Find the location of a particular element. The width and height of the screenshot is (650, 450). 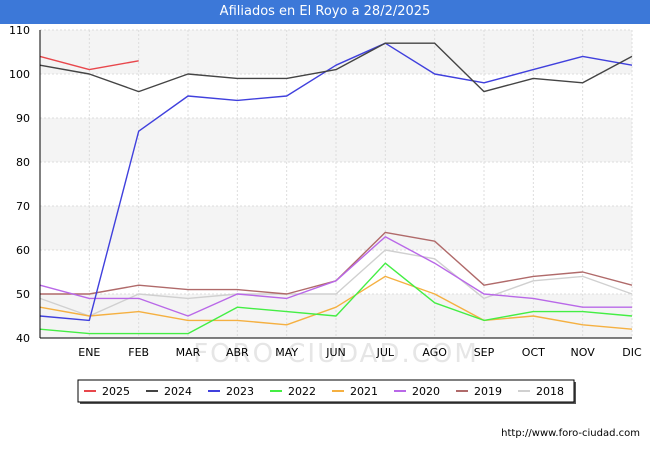

y-tick-label: 80 is located at coordinates (23, 162).